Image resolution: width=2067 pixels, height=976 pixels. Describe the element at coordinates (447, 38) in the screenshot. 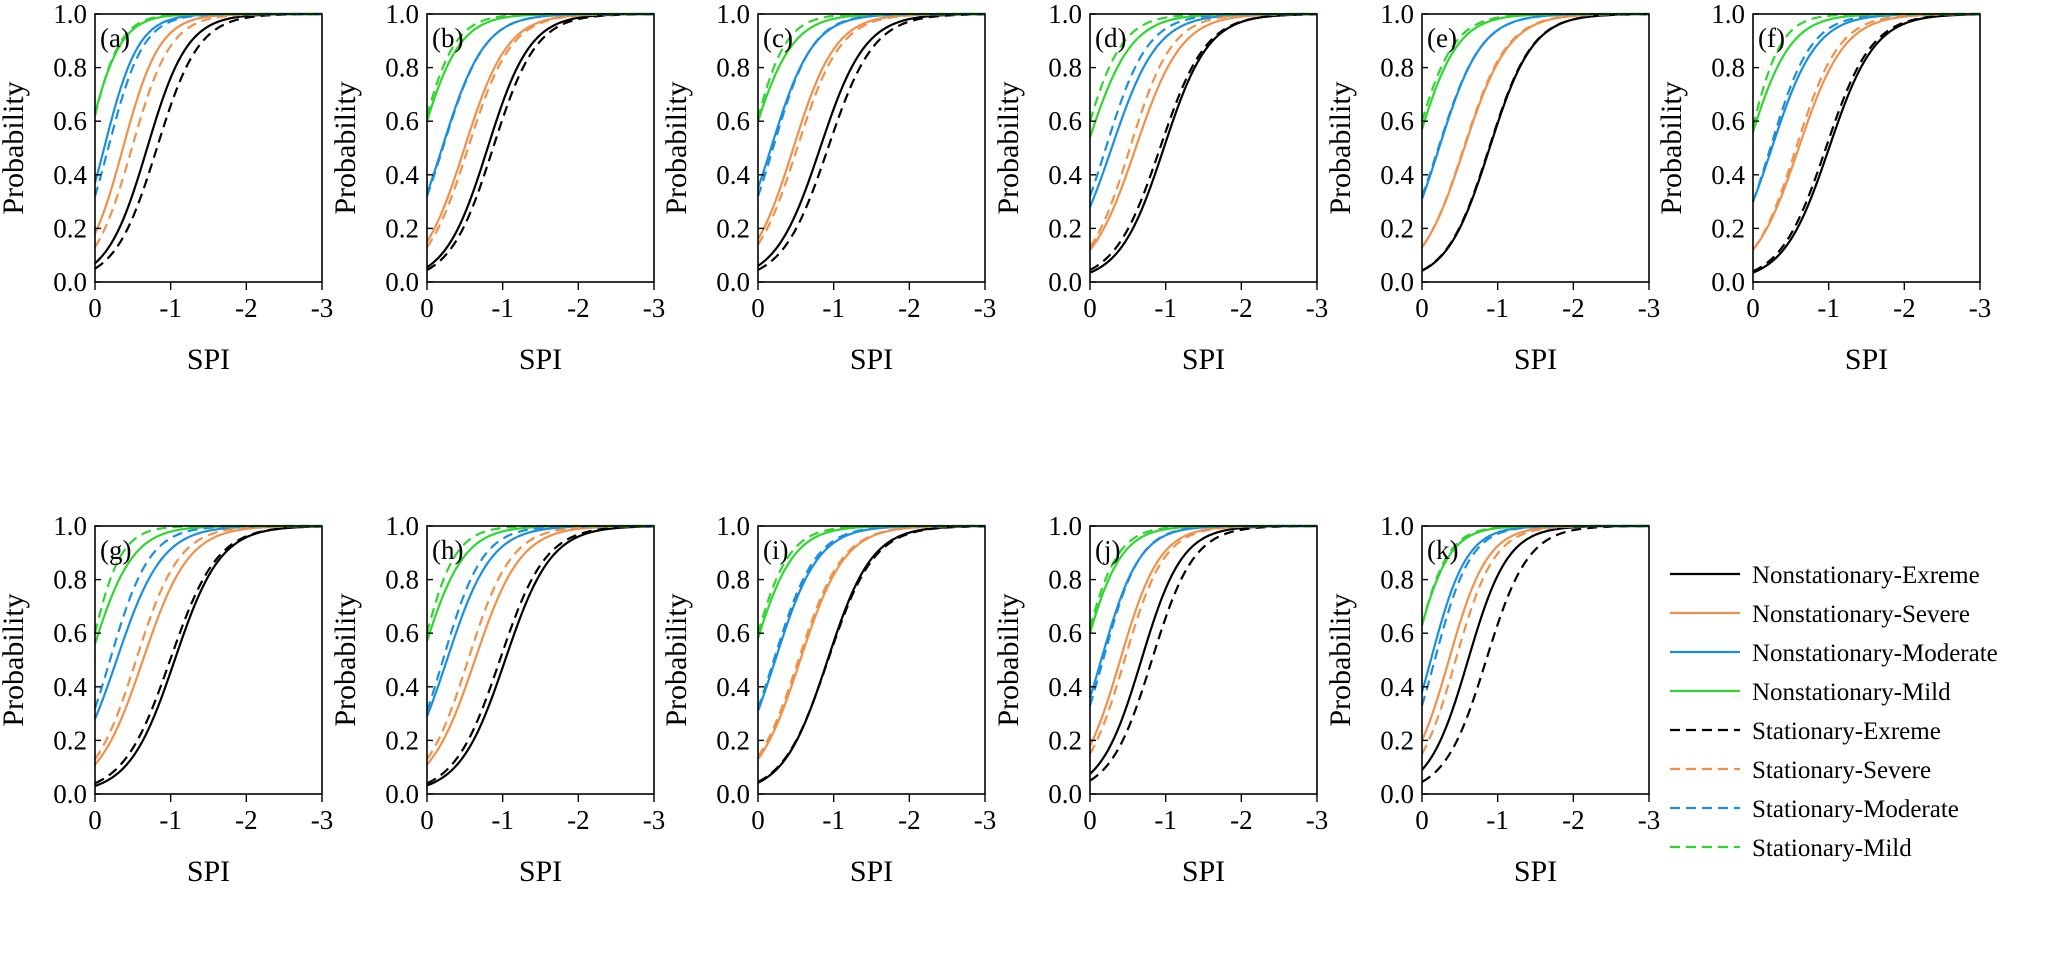

I see `panel-label: (b)` at that location.